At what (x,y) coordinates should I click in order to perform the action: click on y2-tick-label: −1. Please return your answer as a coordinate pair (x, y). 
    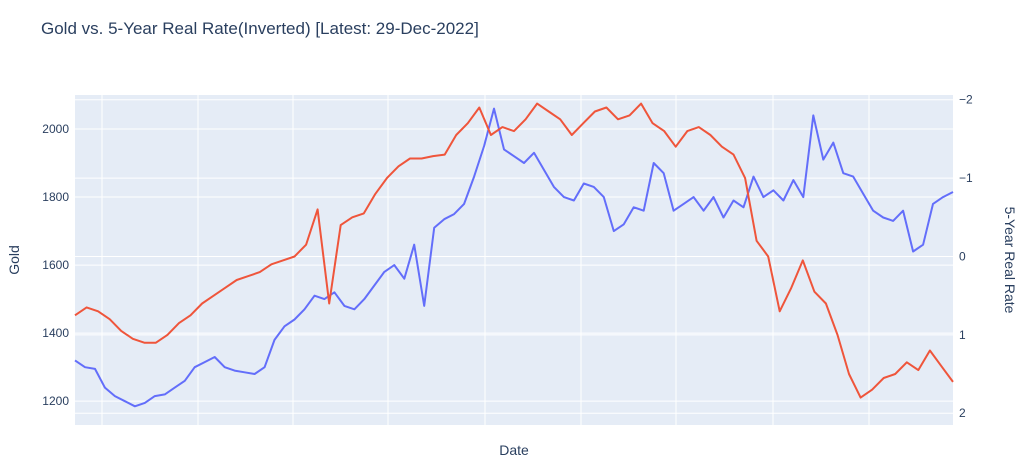
    Looking at the image, I should click on (966, 178).